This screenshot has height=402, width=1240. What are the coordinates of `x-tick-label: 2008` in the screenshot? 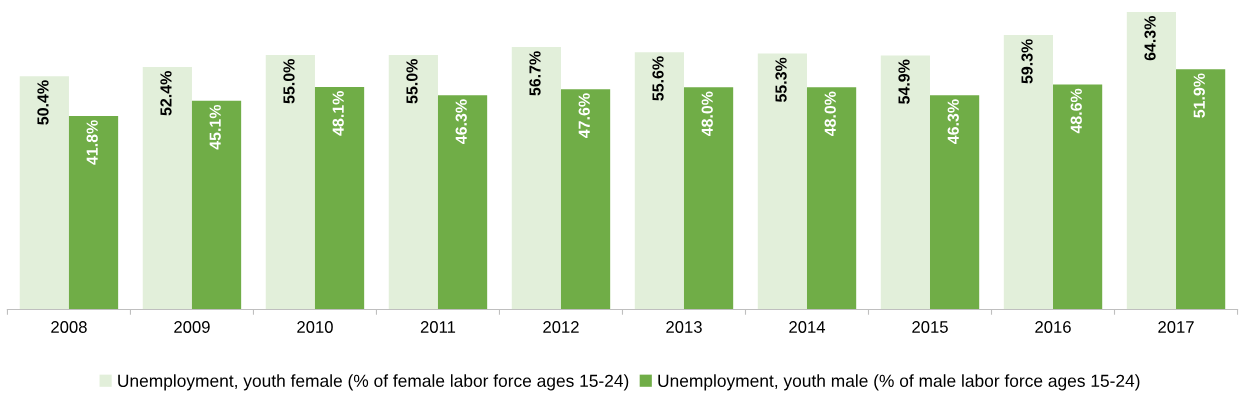 It's located at (69, 327).